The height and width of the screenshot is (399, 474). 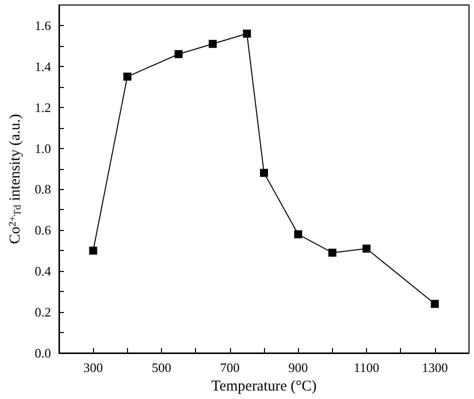 I want to click on x-tick-label: 700, so click(x=230, y=367).